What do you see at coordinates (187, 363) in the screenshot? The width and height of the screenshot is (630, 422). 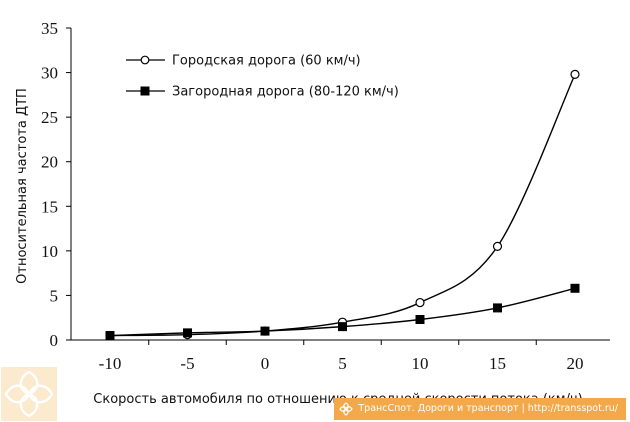 I see `x-tick-label: -5` at bounding box center [187, 363].